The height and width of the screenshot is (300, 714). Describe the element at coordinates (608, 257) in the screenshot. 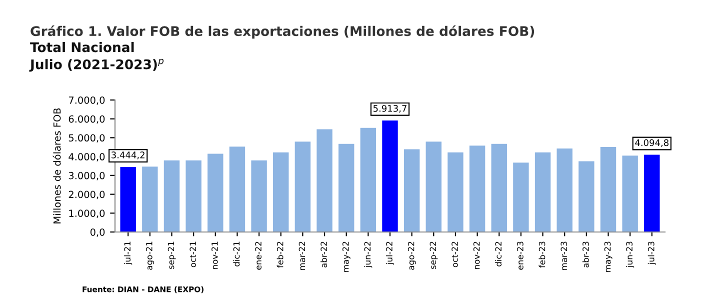

I see `x-tick-label: may-23` at that location.